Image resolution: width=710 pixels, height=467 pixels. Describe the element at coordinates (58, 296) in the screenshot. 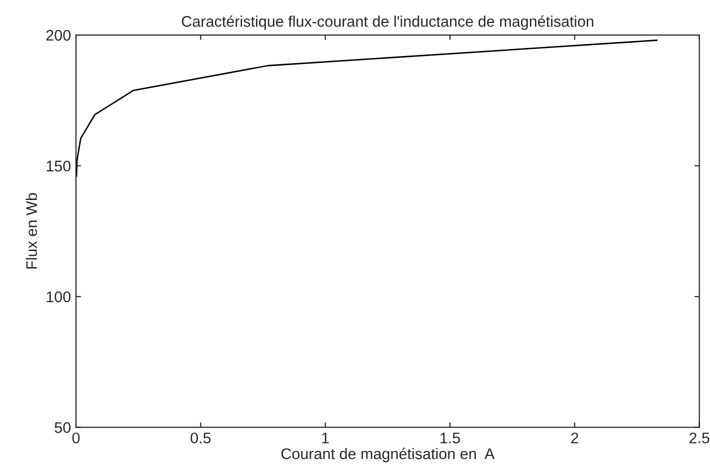

I see `y-tick-label: 100` at that location.